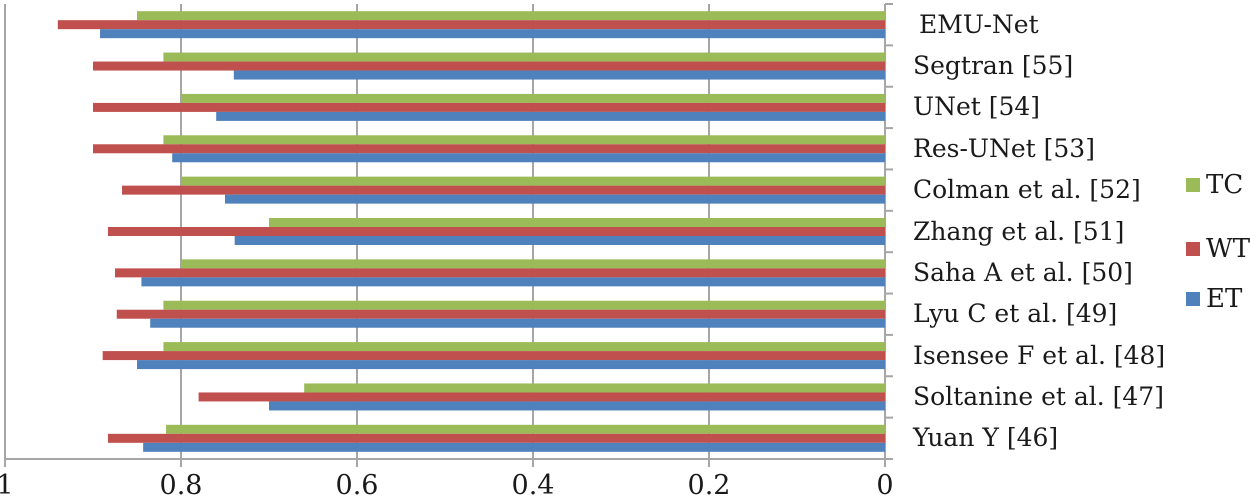  Describe the element at coordinates (1225, 185) in the screenshot. I see `legend-label: TC` at that location.